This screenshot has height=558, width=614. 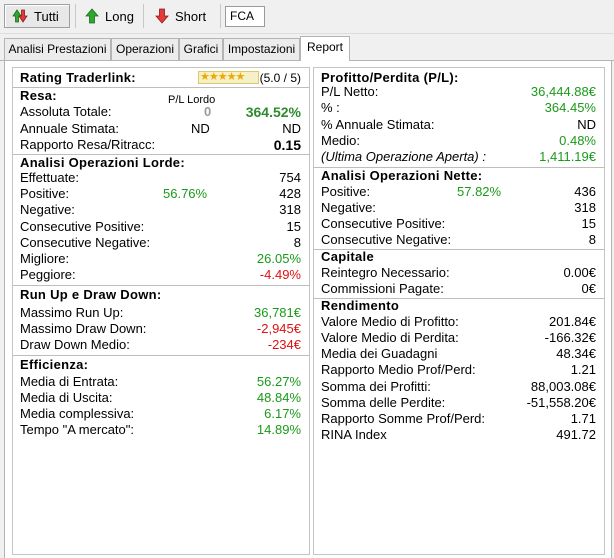 I want to click on tab-operazioni: Operazioni, so click(x=145, y=49).